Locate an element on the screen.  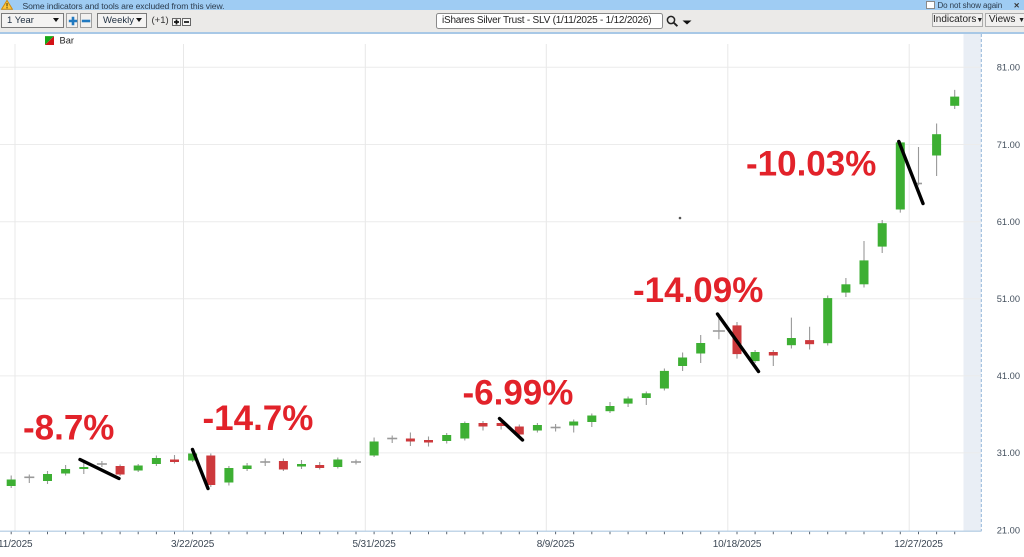
svg-text: 81.00 is located at coordinates (1008, 68).